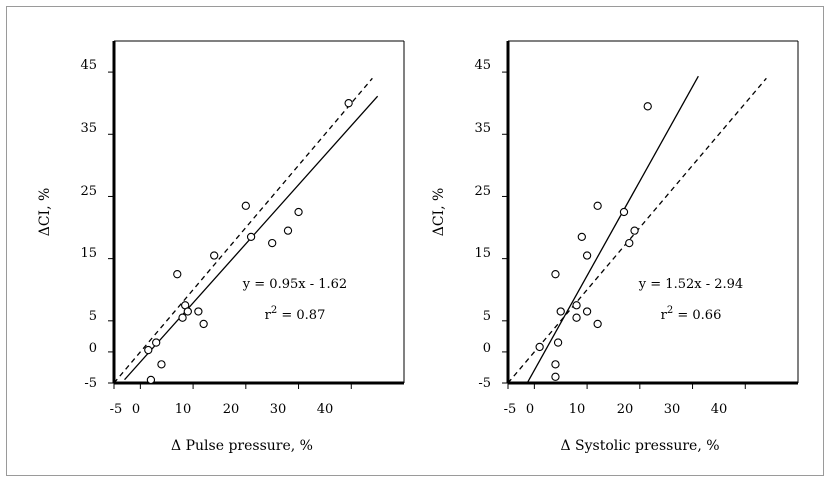 Image resolution: width=835 pixels, height=483 pixels. Describe the element at coordinates (691, 314) in the screenshot. I see `r-squared-right: r2 = 0.66` at that location.